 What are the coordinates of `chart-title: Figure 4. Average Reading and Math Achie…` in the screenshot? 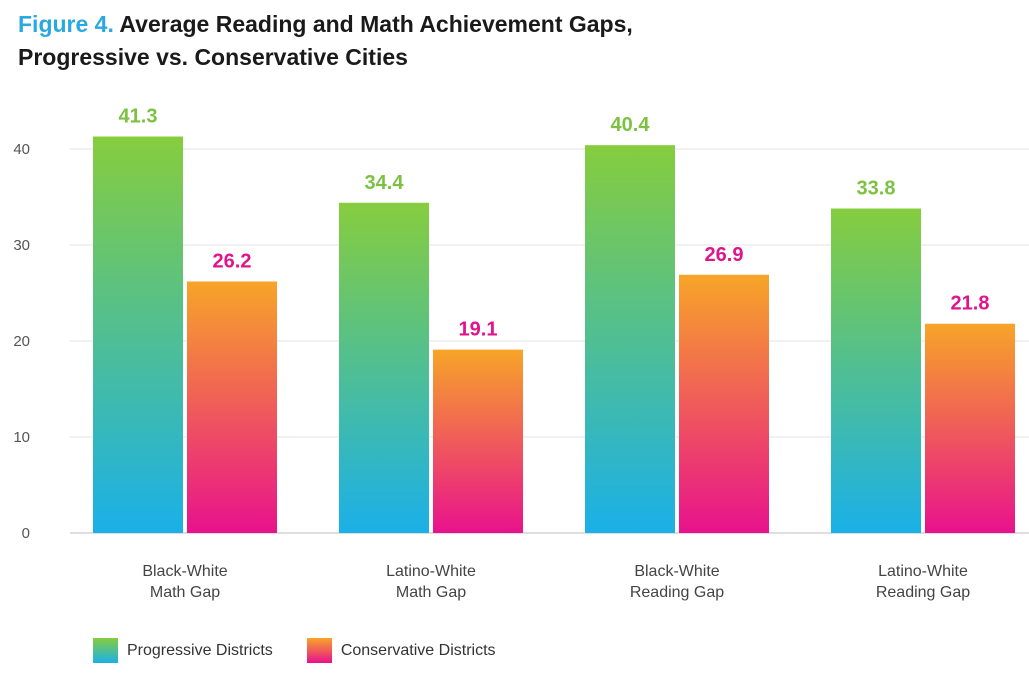 It's located at (325, 41).